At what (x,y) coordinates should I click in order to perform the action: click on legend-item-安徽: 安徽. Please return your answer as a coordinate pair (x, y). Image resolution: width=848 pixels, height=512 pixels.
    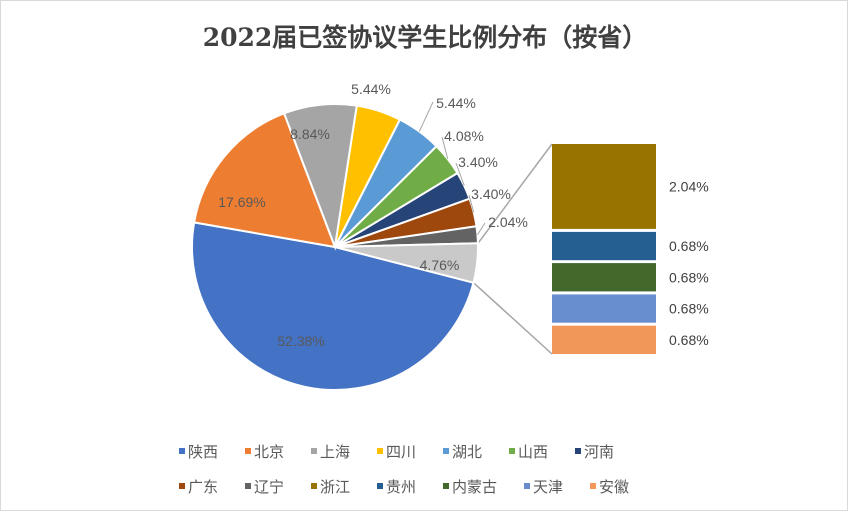
    Looking at the image, I should click on (609, 487).